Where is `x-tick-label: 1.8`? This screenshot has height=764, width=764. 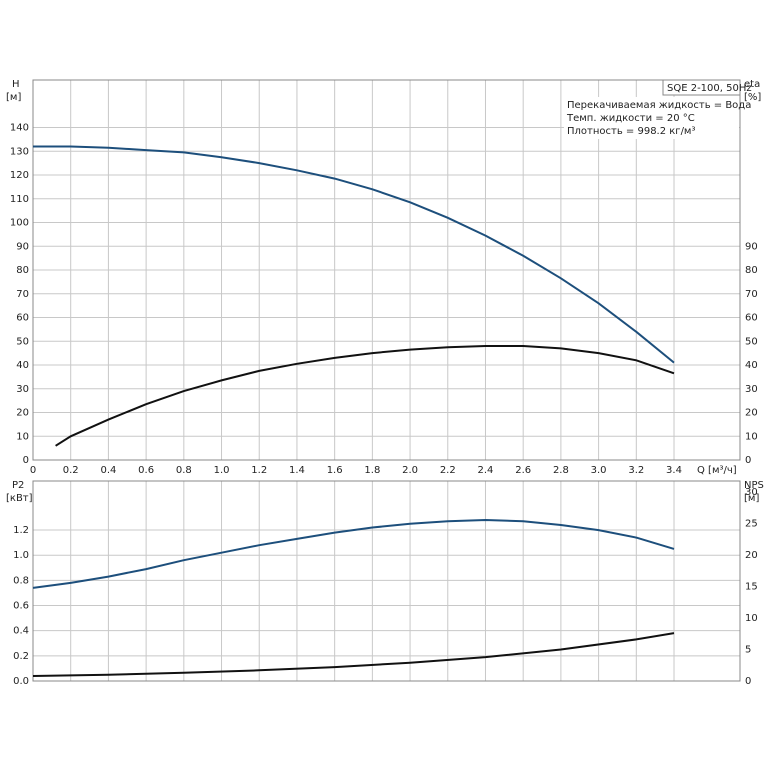
x-tick-label: 1.8 is located at coordinates (372, 470).